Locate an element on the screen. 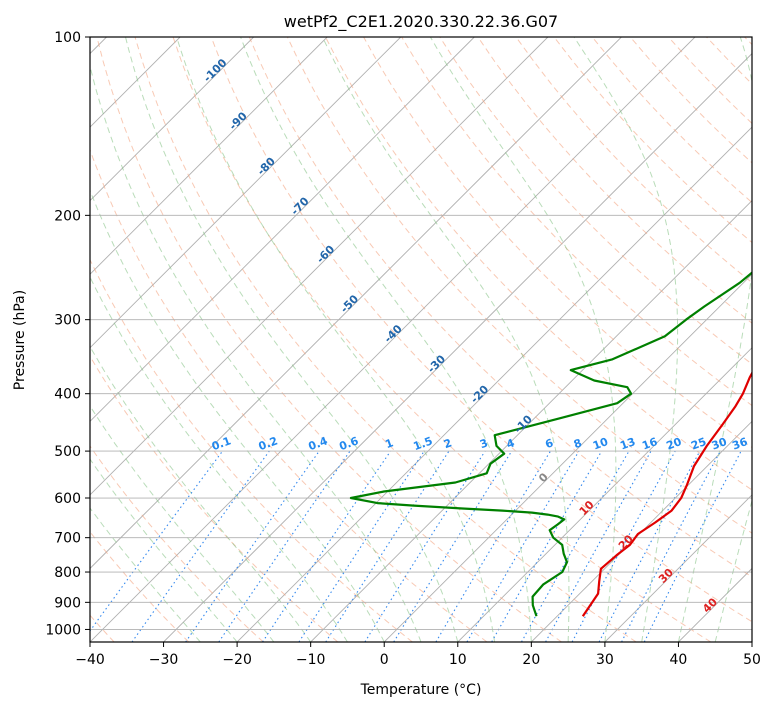 Image resolution: width=775 pixels, height=708 pixels. mixing-ratio-label: 16 is located at coordinates (649, 444).